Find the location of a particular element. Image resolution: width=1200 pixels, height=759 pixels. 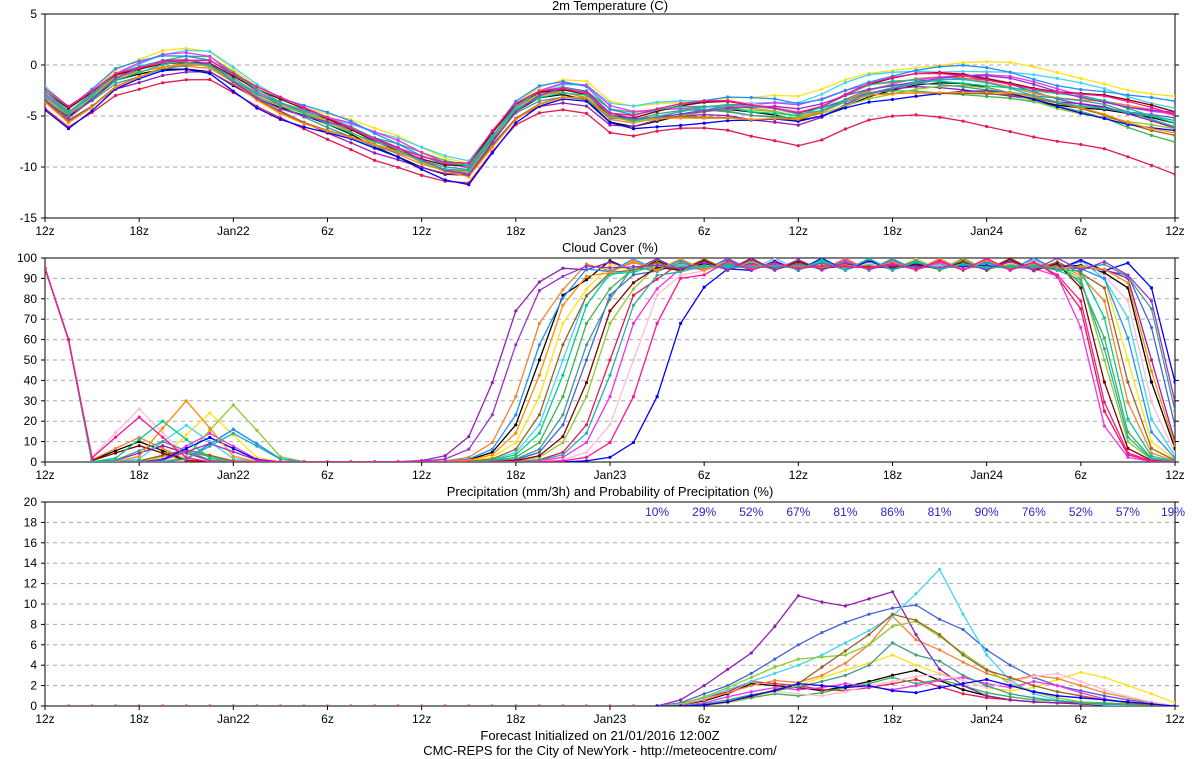

y-tick-label: 100 is located at coordinates (27, 258).